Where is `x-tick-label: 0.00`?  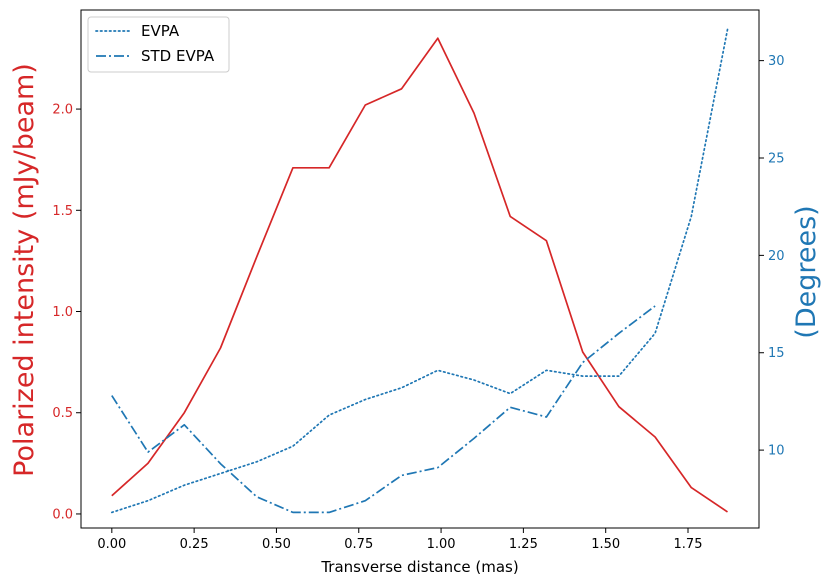
x-tick-label: 0.00 is located at coordinates (111, 544).